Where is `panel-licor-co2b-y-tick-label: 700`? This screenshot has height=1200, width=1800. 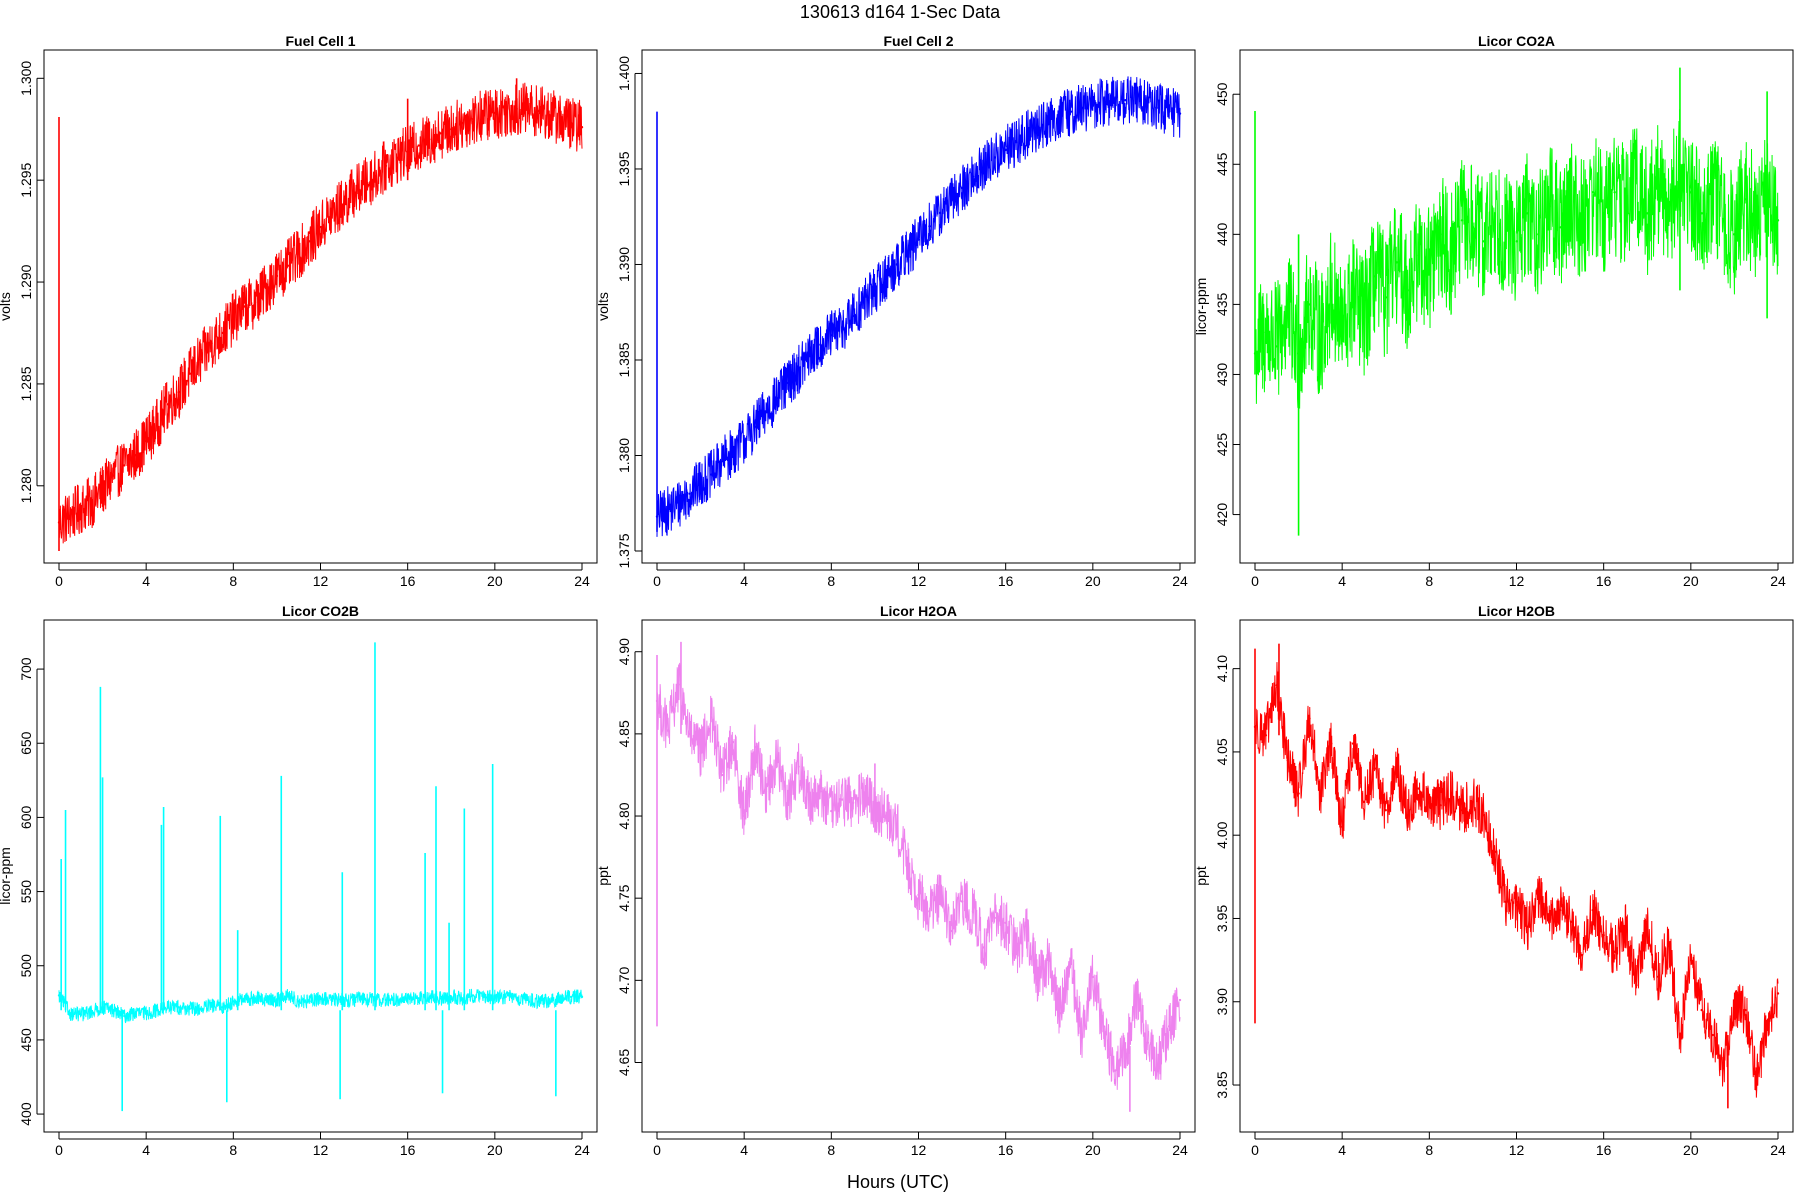 panel-licor-co2b-y-tick-label: 700 is located at coordinates (26, 669).